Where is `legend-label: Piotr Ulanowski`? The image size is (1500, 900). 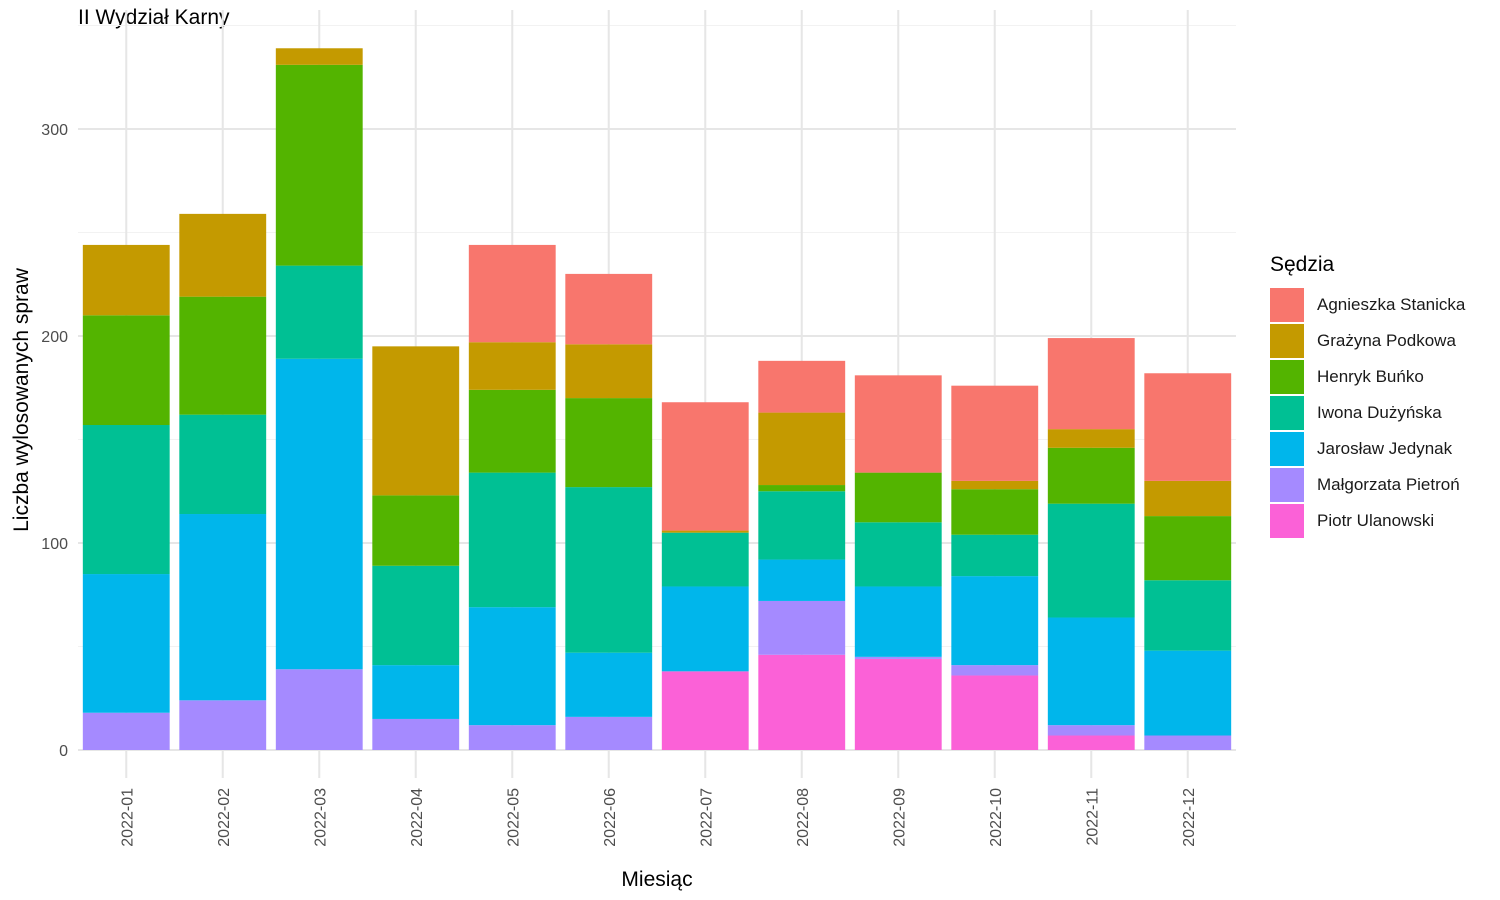
legend-label: Piotr Ulanowski is located at coordinates (1376, 520).